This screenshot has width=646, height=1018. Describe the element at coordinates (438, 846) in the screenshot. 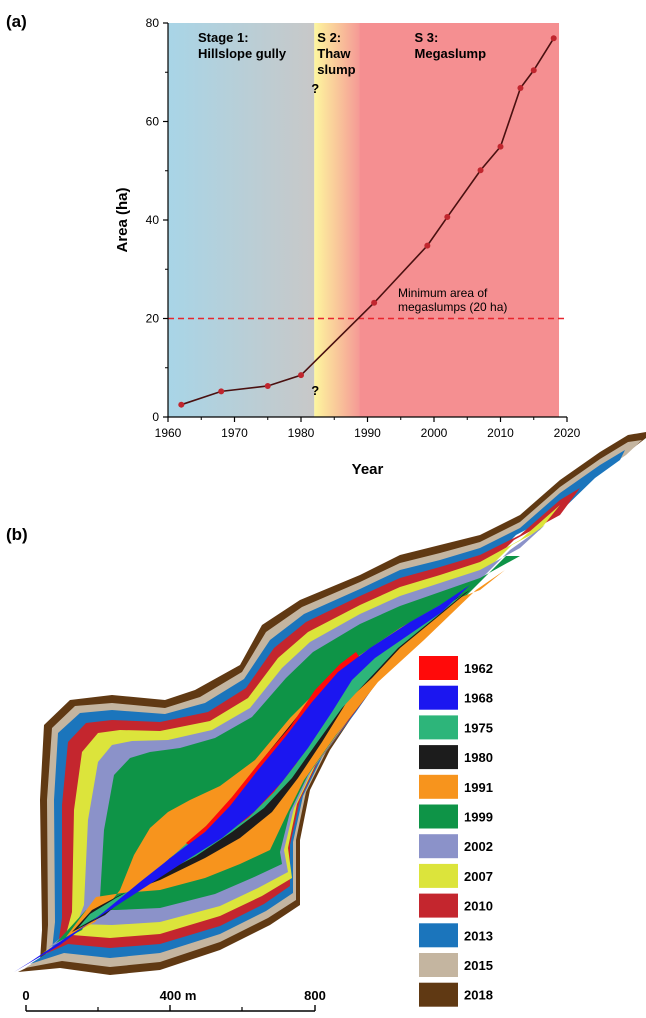

I see `legend-swatch-2002` at that location.